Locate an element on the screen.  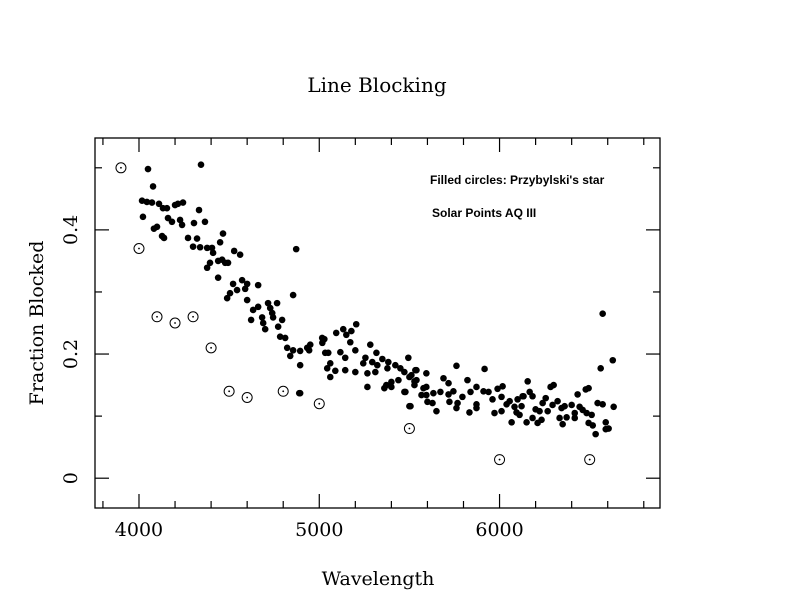
y-tick-label: 0 is located at coordinates (71, 478).